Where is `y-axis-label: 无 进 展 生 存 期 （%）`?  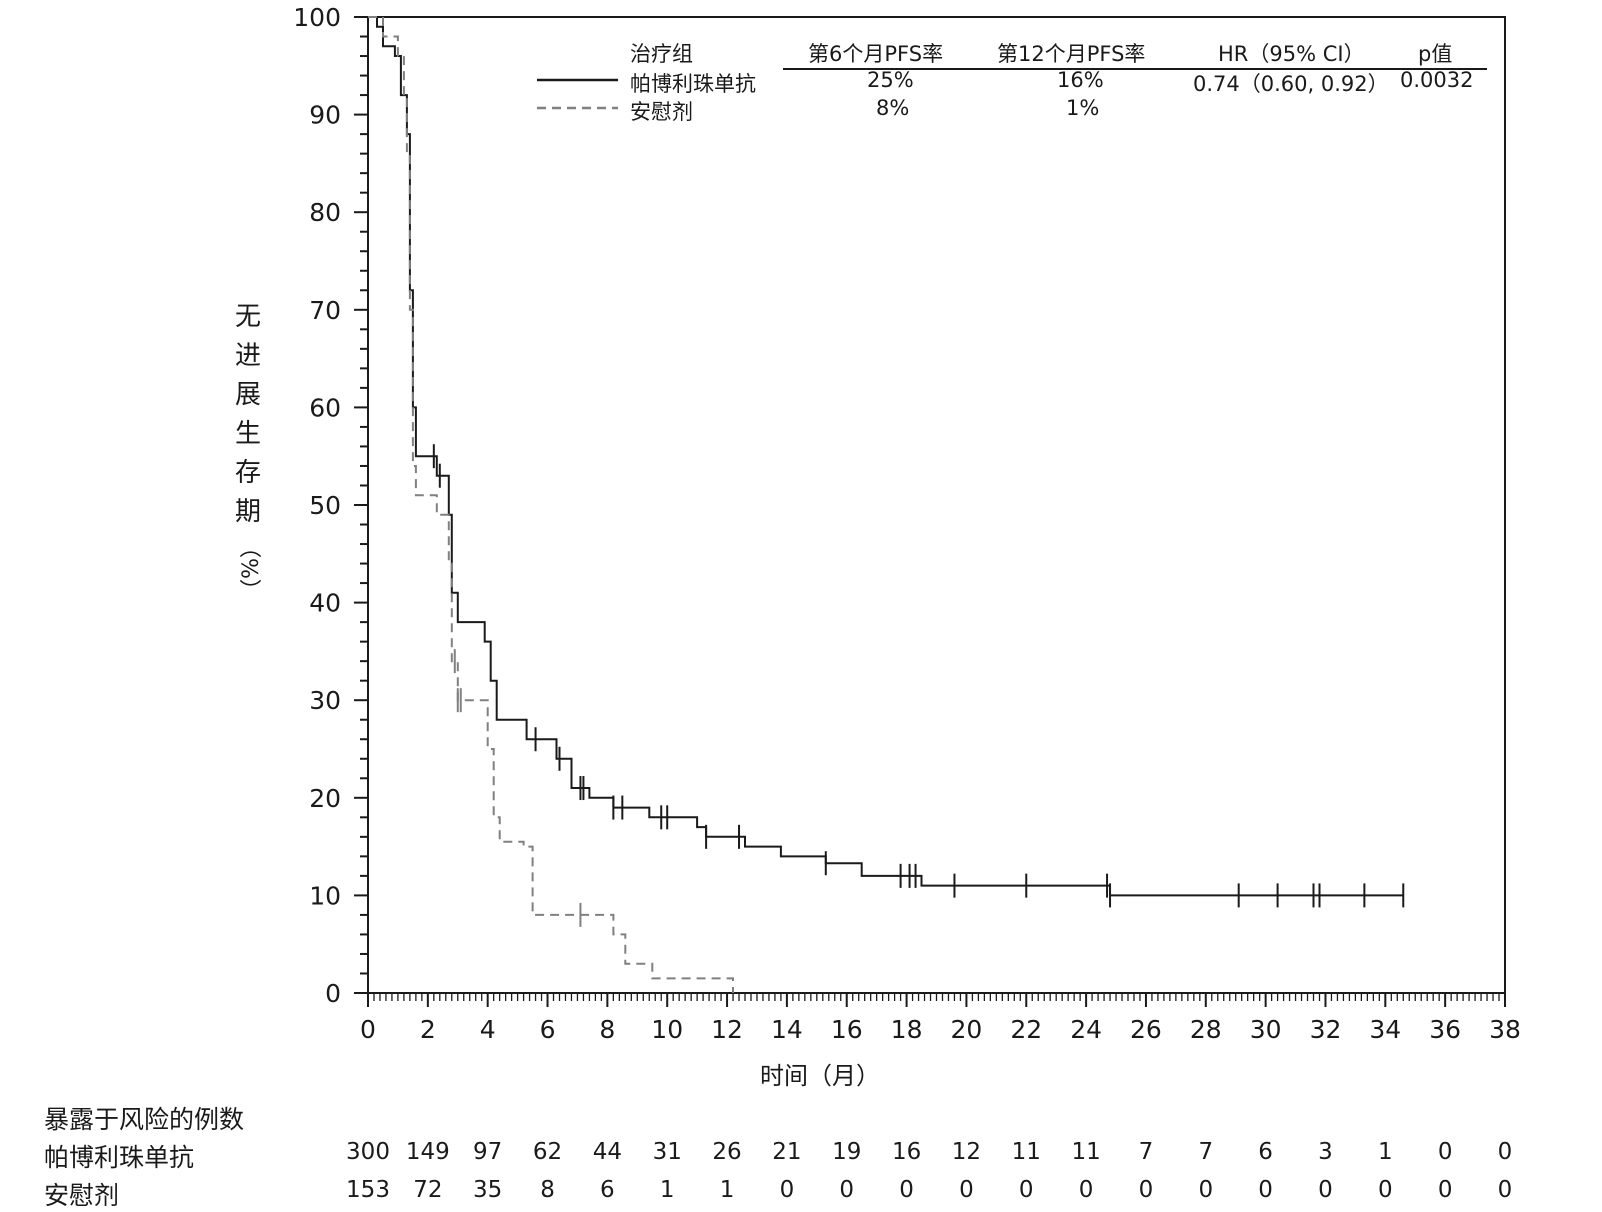
y-axis-label: 无 进 展 生 存 期 （%） is located at coordinates (248, 449).